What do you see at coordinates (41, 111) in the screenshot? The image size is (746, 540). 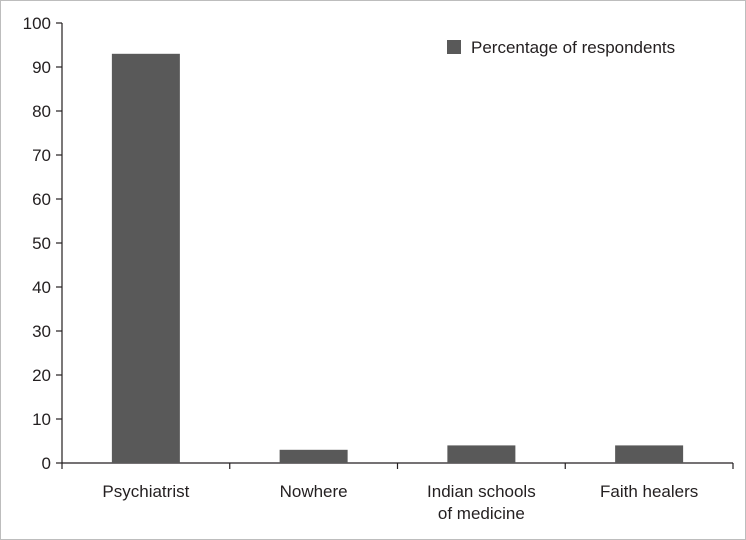 I see `y-tick-label: 80` at bounding box center [41, 111].